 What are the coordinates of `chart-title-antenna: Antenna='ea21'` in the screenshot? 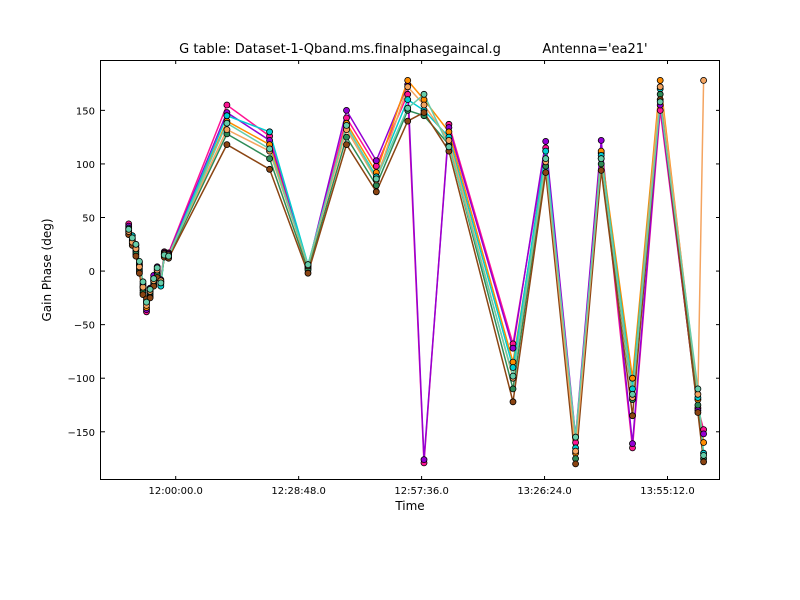 It's located at (594, 49).